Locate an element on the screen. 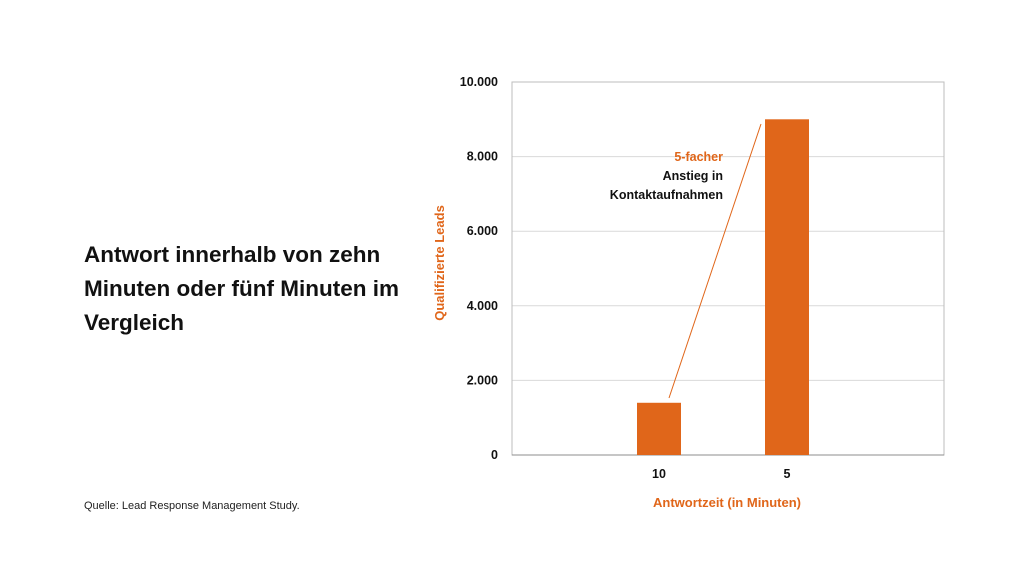 The width and height of the screenshot is (1024, 576). source-note: Quelle: Lead Response Management Study. is located at coordinates (192, 506).